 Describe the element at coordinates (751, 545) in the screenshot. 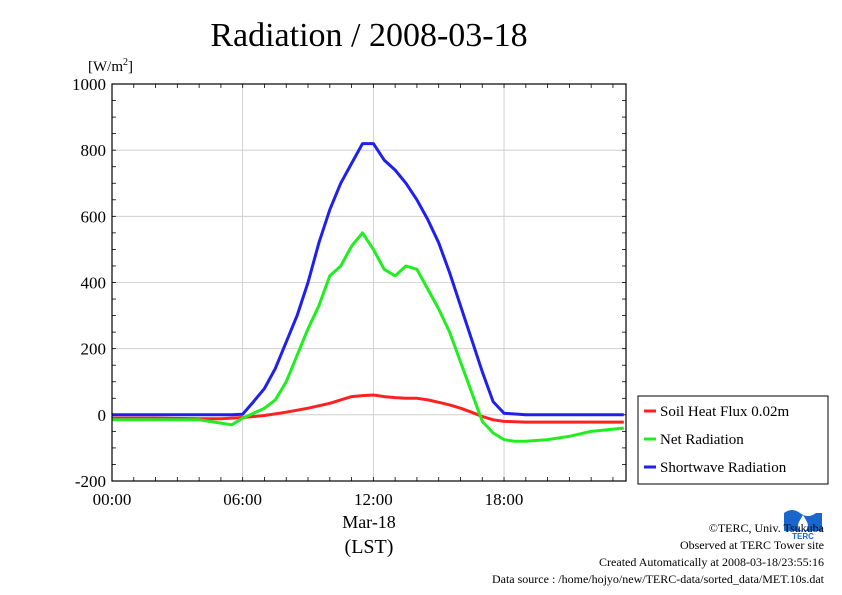

I see `observed-text: Observed at TERC Tower site` at that location.